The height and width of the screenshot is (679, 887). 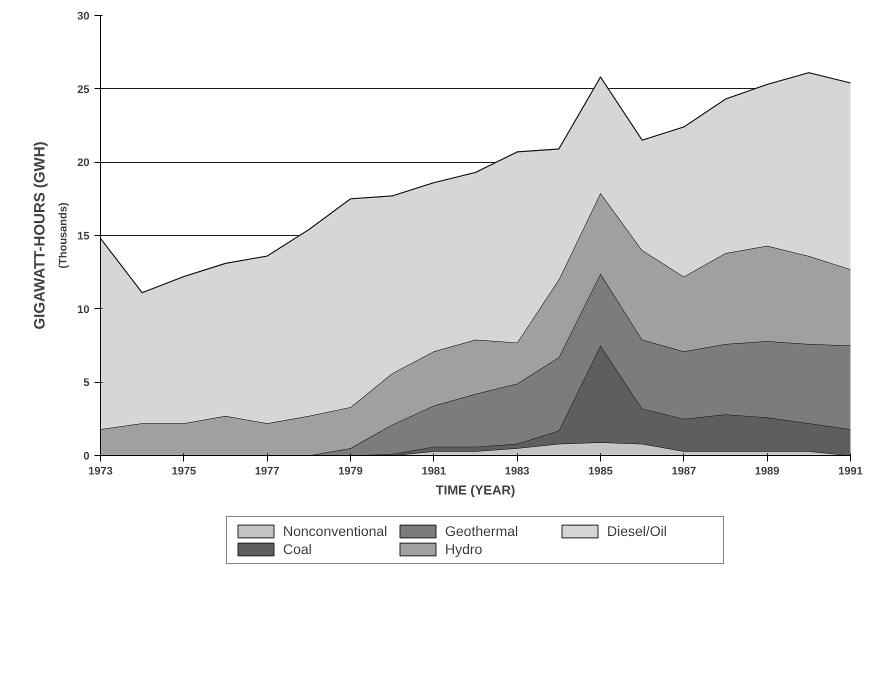 What do you see at coordinates (86, 456) in the screenshot?
I see `y-tick-label: 0` at bounding box center [86, 456].